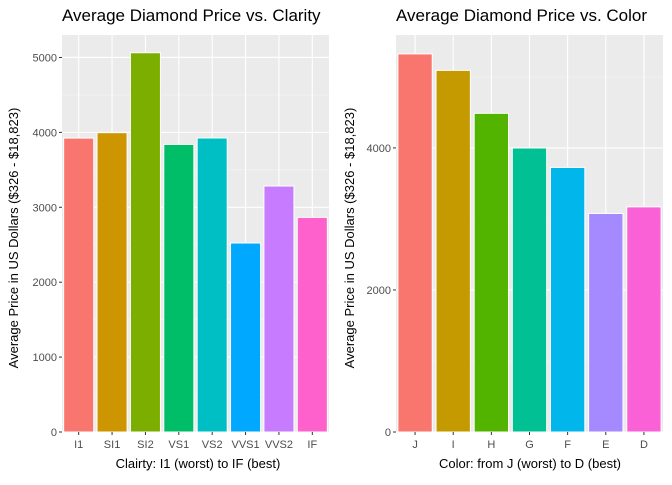 This screenshot has width=672, height=485. I want to click on y-axis-ticks: 0 2000 4000, so click(381, 291).